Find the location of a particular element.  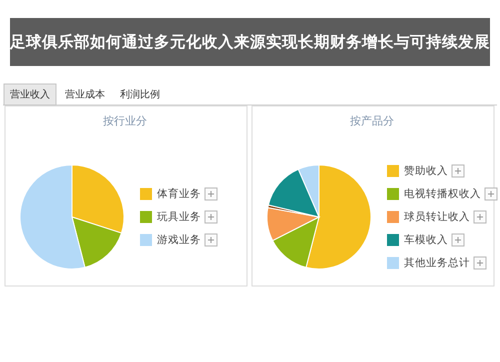

legend-label: 其他业务总计 is located at coordinates (437, 262).